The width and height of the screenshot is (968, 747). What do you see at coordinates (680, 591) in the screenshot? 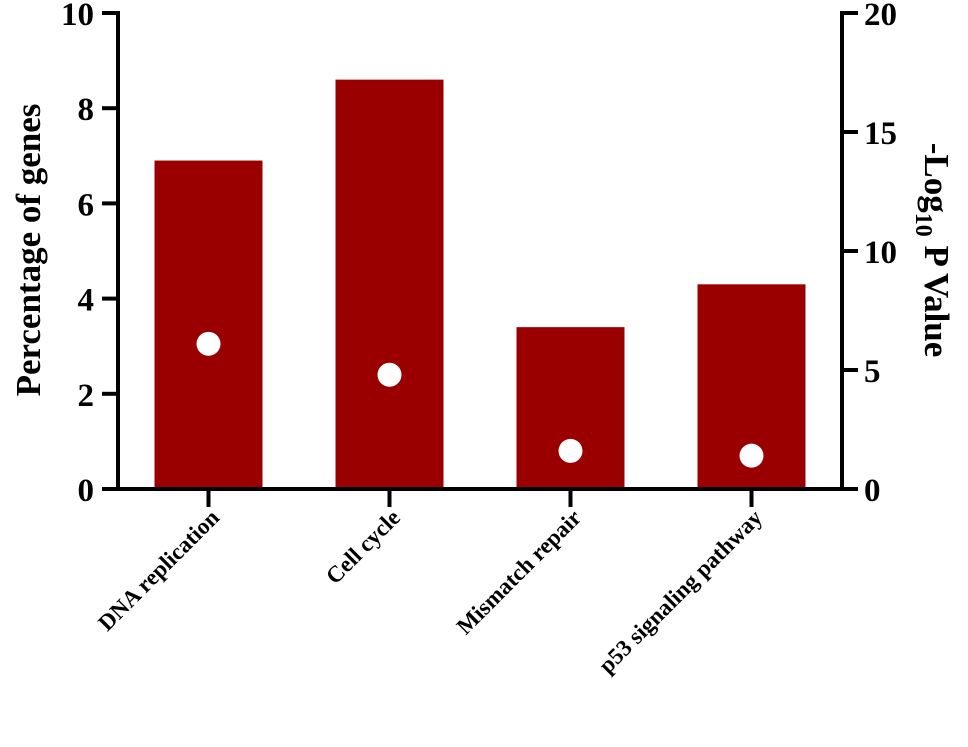
I see `category-label-3: p53 signaling pathway` at bounding box center [680, 591].